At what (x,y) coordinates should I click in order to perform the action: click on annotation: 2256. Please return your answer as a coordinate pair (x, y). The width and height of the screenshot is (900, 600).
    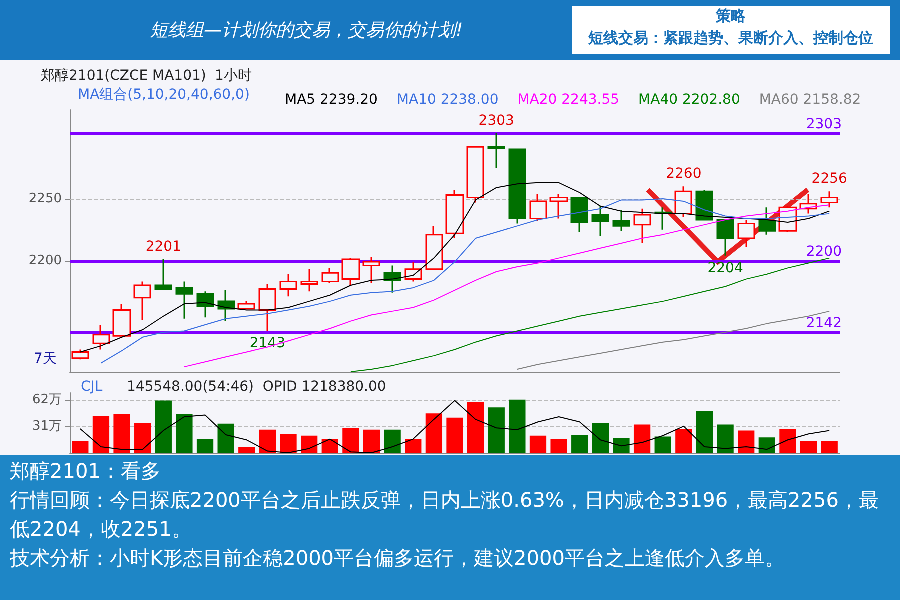
    Looking at the image, I should click on (830, 179).